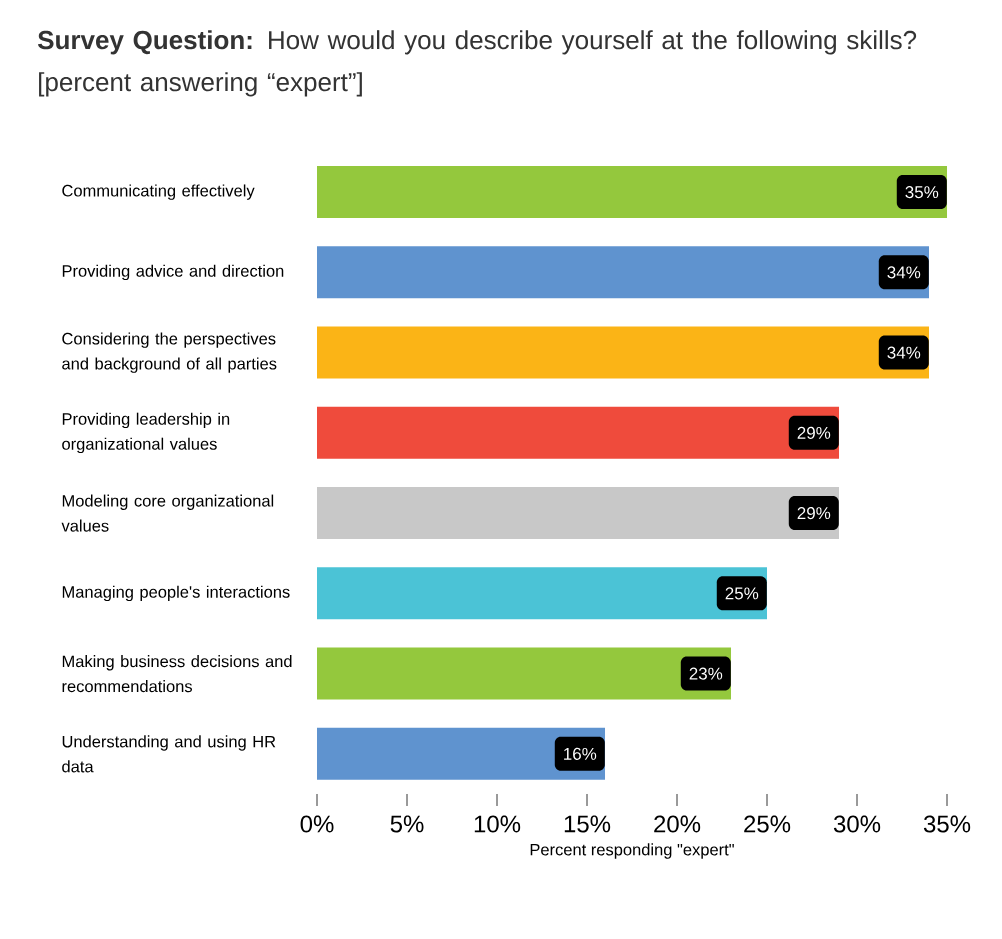  I want to click on x-tick-label: 25%, so click(767, 824).